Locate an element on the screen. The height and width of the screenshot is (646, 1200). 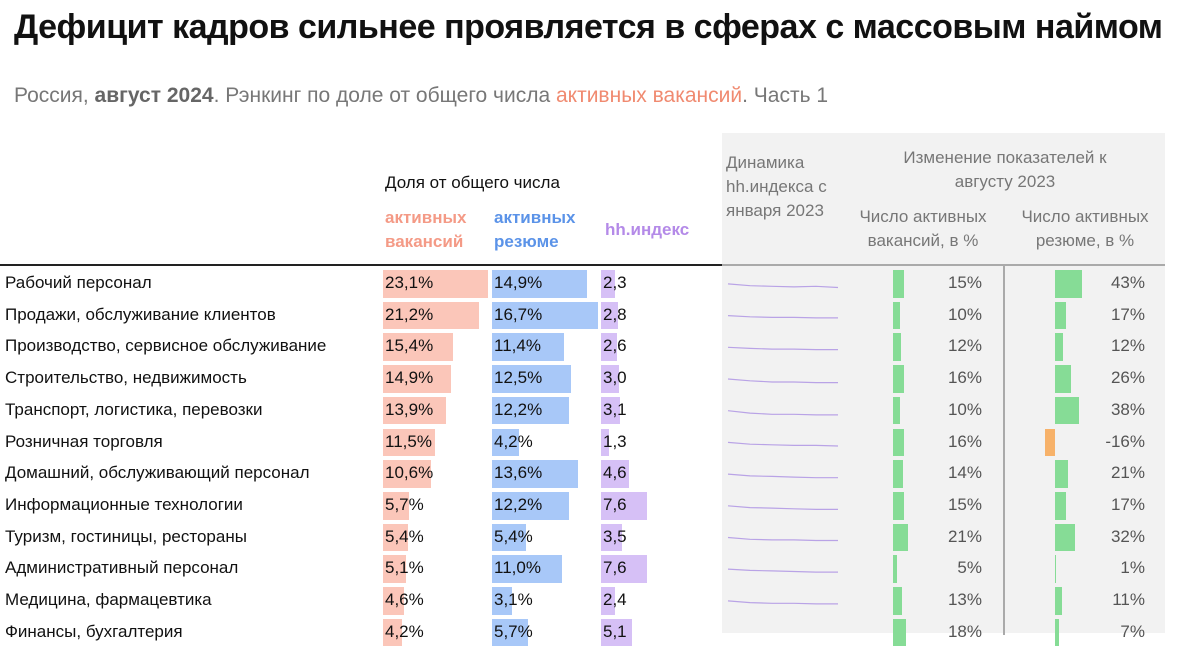
col-header: Число активных вакансий, в % is located at coordinates (923, 228).